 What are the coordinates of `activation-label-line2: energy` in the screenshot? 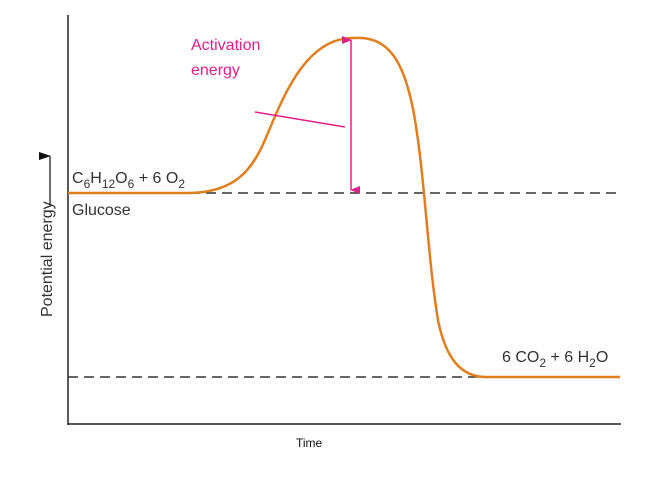 It's located at (215, 70).